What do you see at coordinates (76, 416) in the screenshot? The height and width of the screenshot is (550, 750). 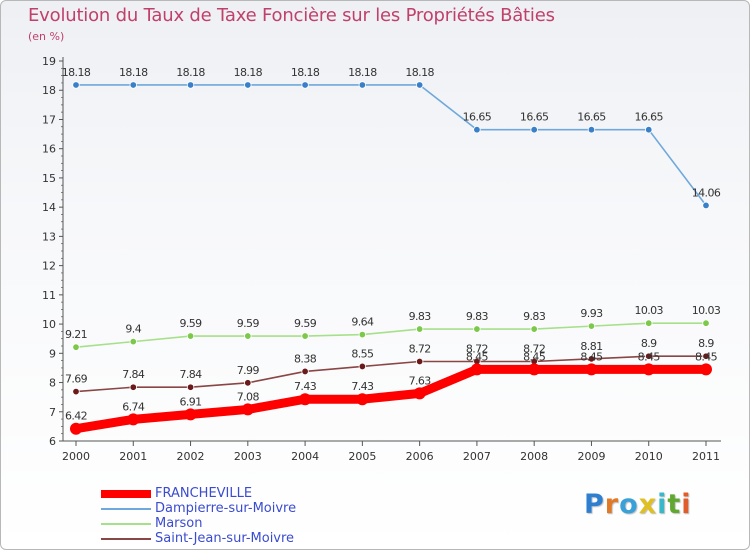 I see `data-label: 6.42` at bounding box center [76, 416].